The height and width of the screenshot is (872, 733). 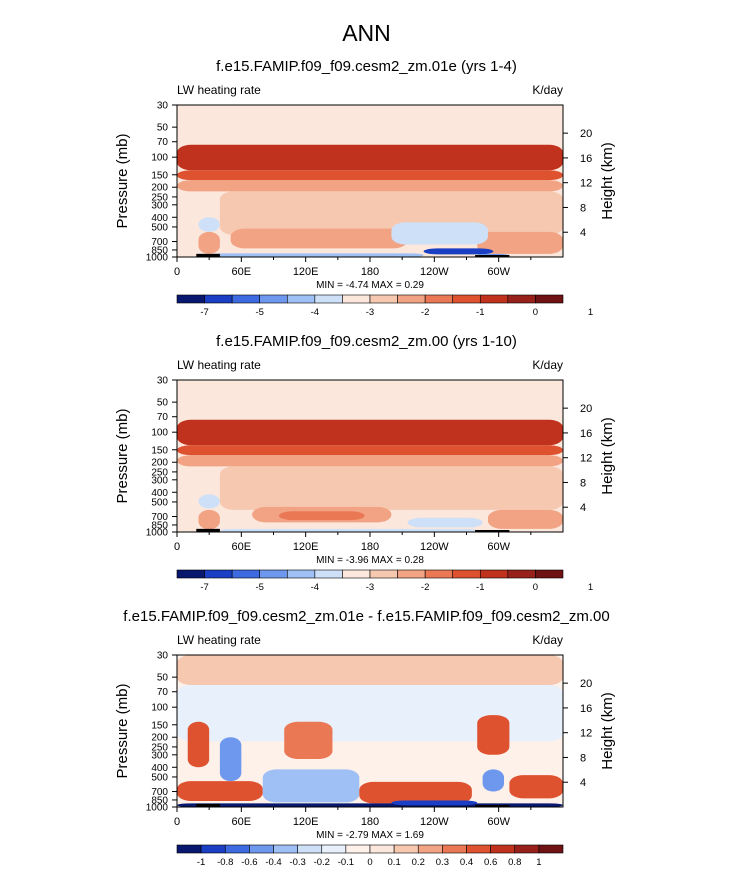 I want to click on y-tick-label: 250, so click(x=159, y=197).